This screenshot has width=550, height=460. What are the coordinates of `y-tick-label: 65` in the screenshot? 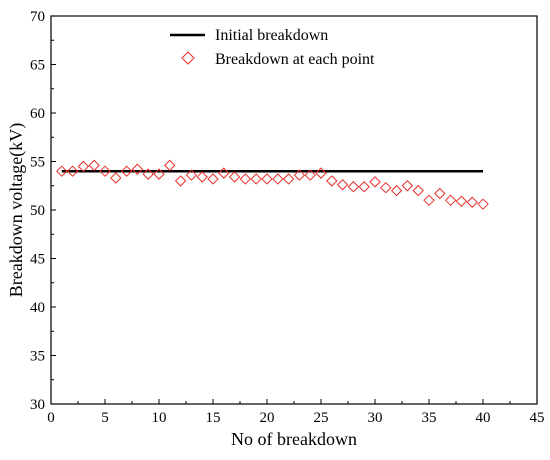 It's located at (37, 66).